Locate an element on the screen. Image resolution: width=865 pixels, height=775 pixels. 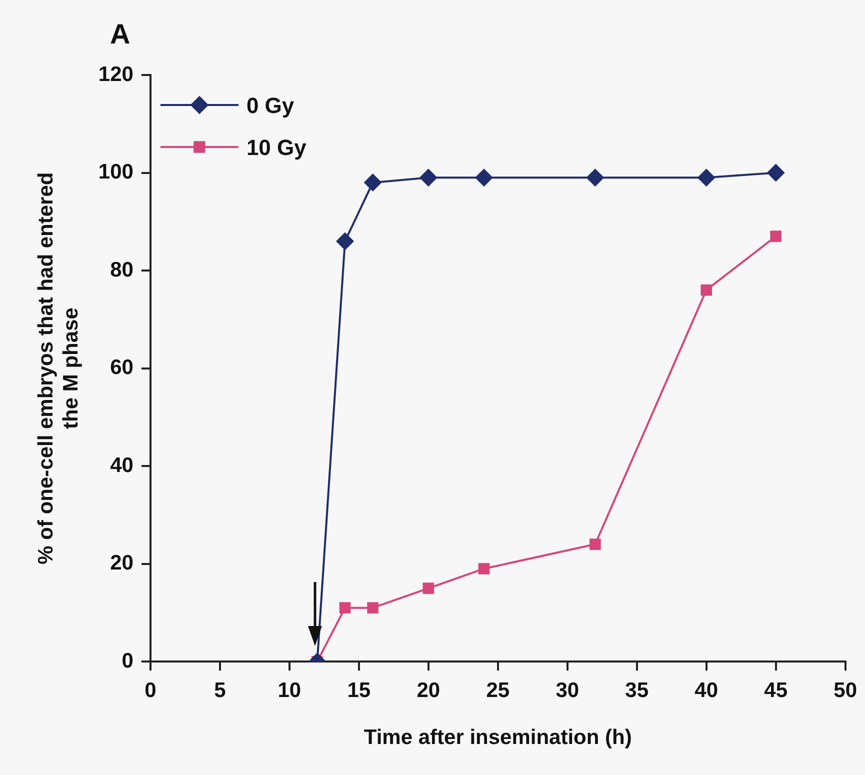
text: A is located at coordinates (120, 34).